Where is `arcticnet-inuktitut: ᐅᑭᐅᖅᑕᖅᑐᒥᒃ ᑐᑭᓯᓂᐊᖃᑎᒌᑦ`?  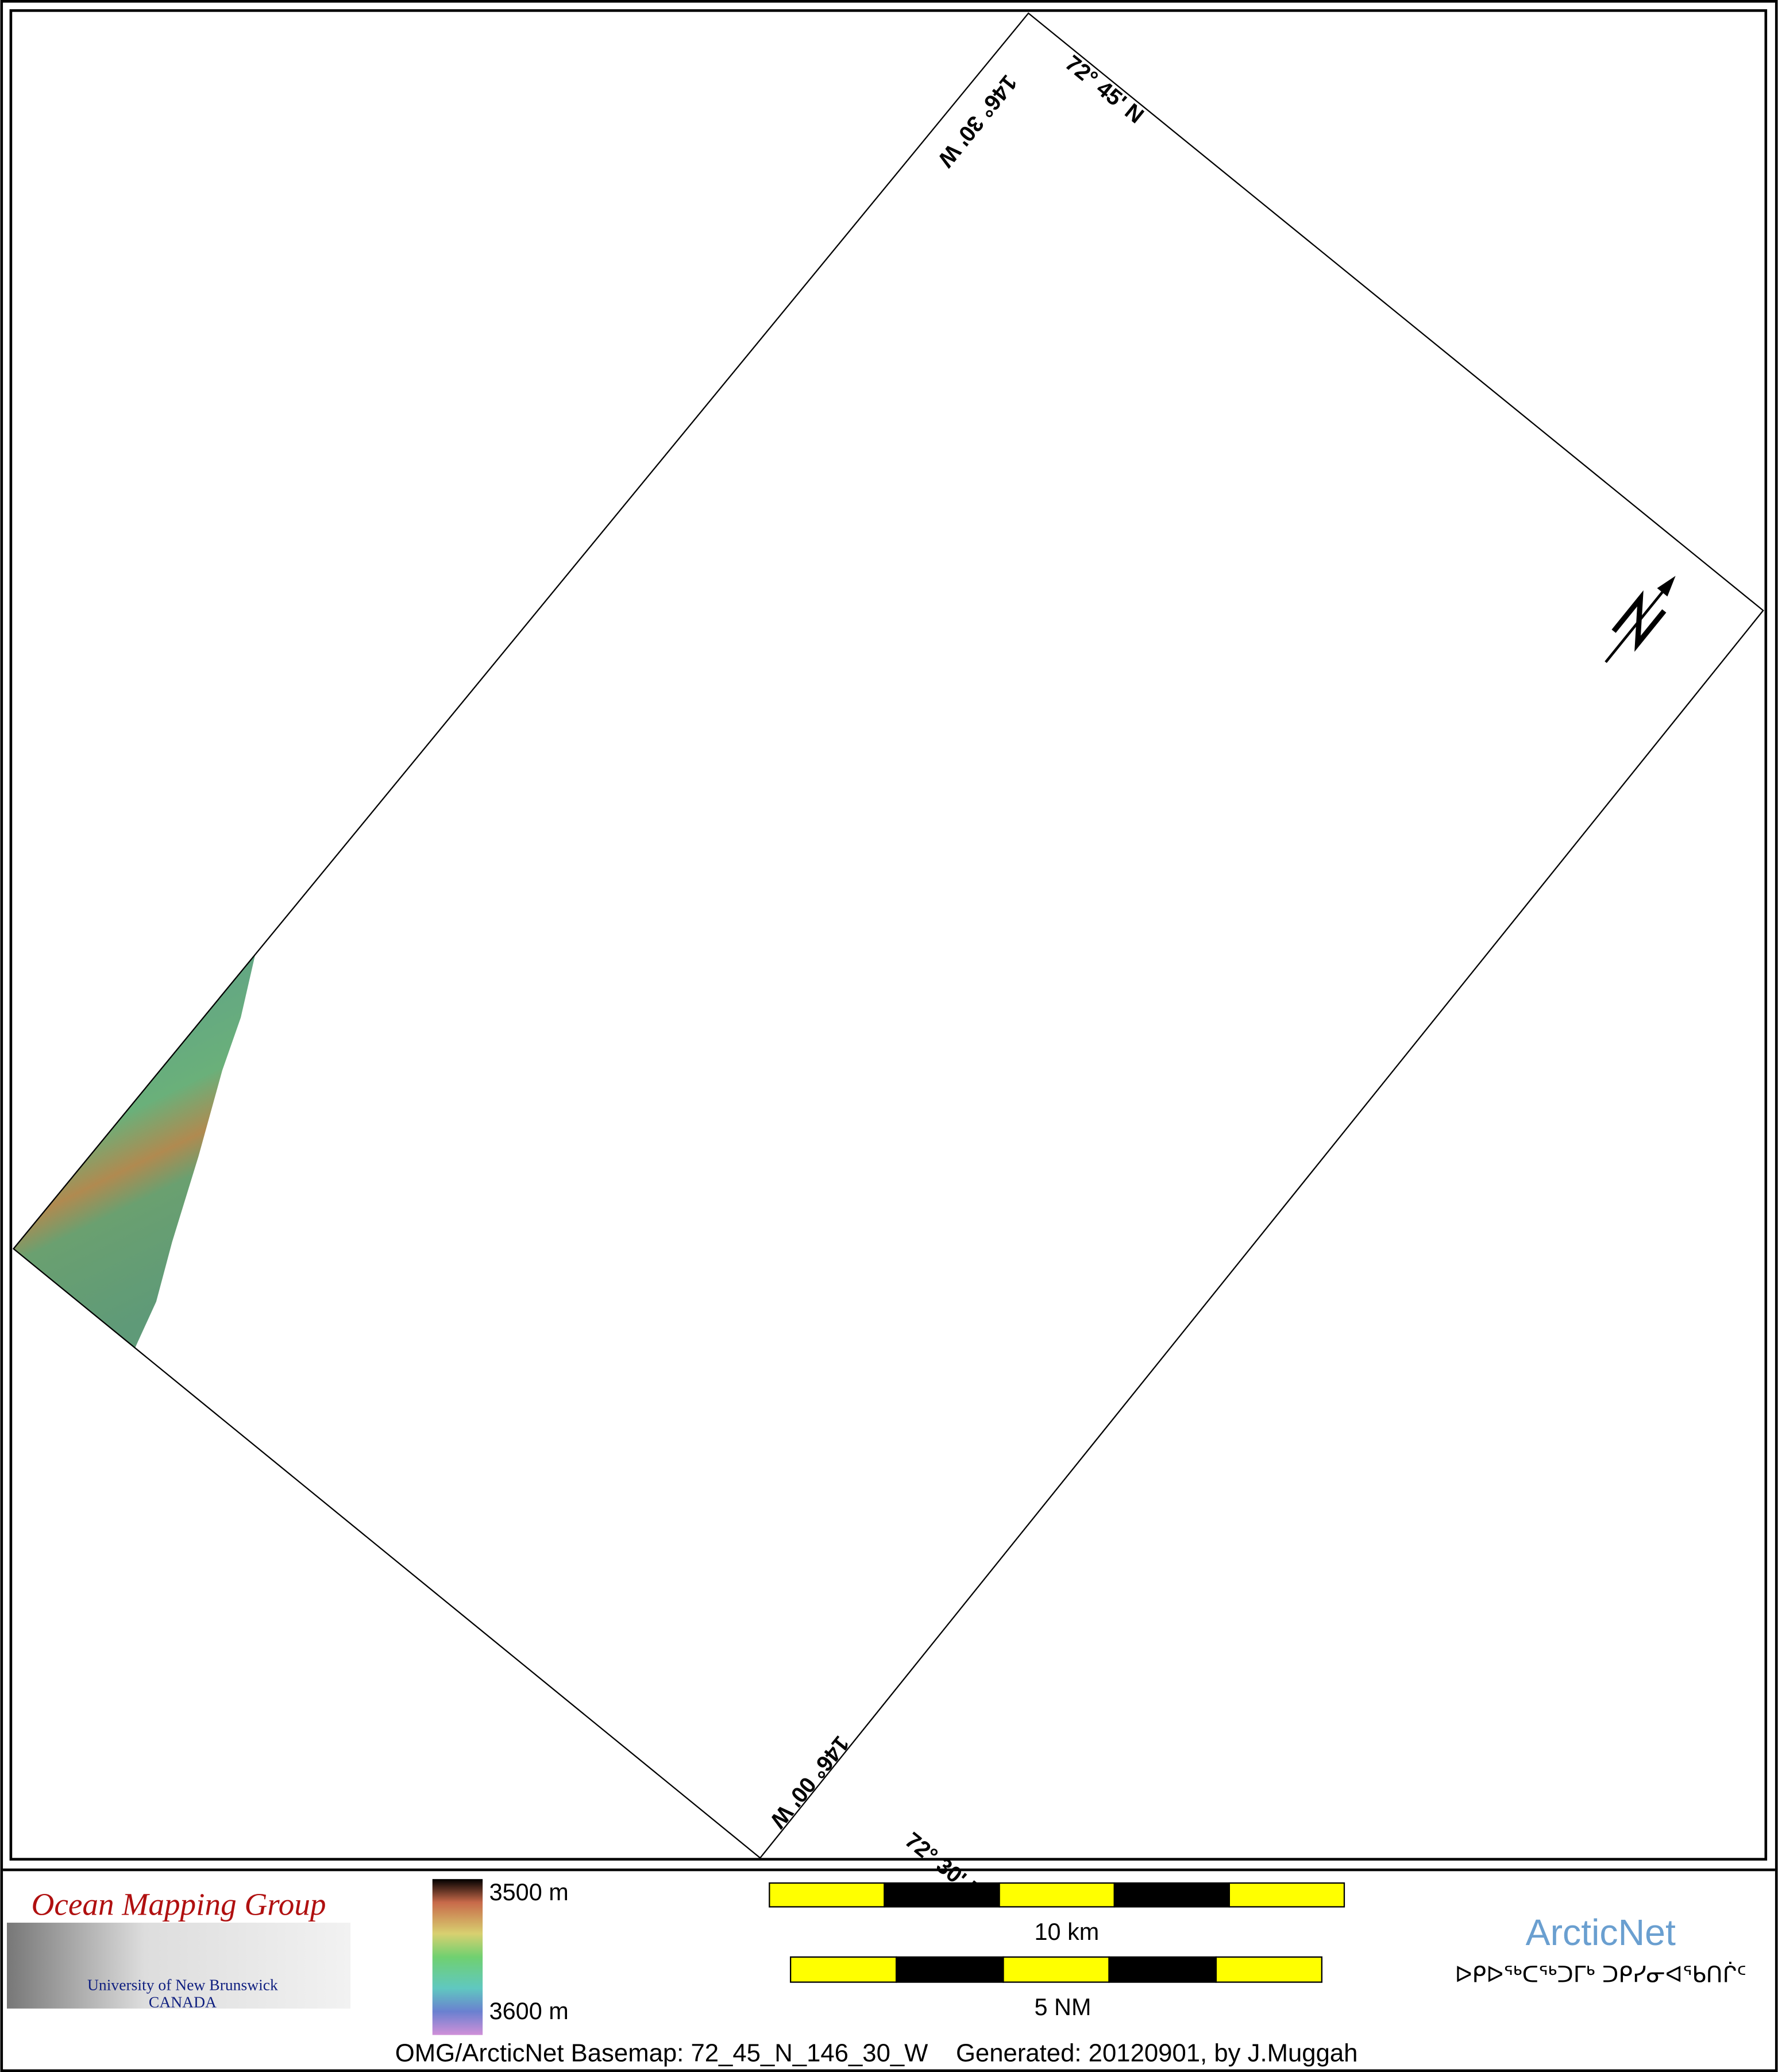 arcticnet-inuktitut: ᐅᑭᐅᖅᑕᖅᑐᒥᒃ ᑐᑭᓯᓂᐊᖃᑎᒌᑦ is located at coordinates (1600, 1975).